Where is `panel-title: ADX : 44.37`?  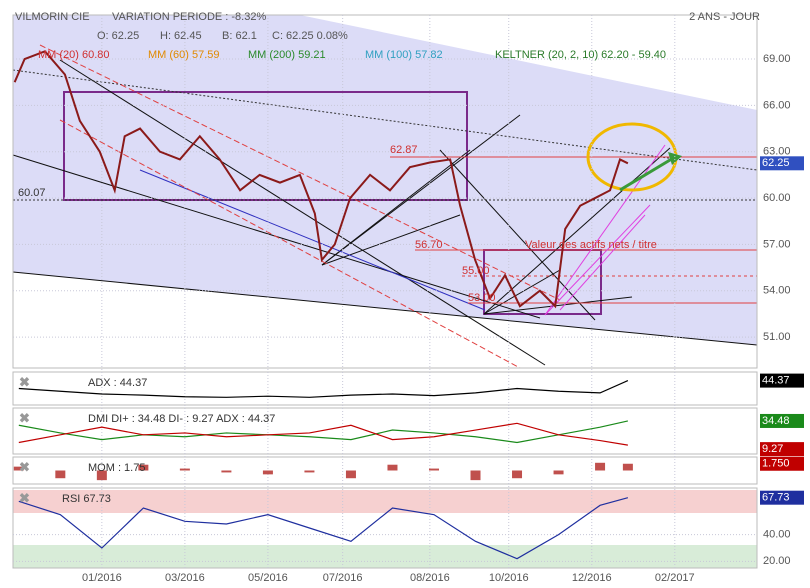 panel-title: ADX : 44.37 is located at coordinates (117, 383).